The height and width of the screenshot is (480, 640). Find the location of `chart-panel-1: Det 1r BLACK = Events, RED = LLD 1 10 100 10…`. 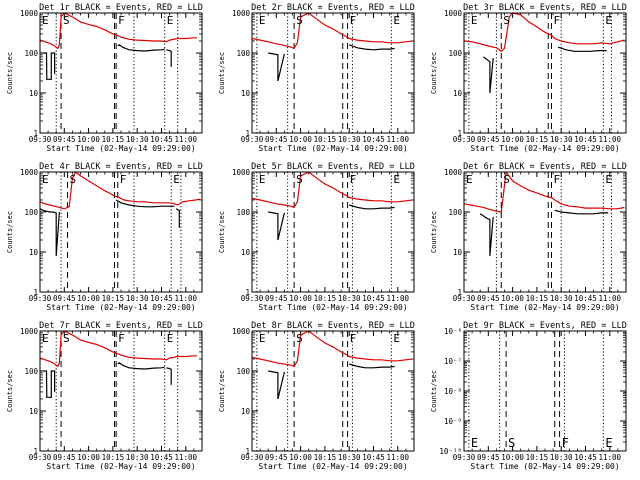

chart-panel-1: Det 1r BLACK = Events, RED = LLD 1 10 100 10… is located at coordinates (104, 78).